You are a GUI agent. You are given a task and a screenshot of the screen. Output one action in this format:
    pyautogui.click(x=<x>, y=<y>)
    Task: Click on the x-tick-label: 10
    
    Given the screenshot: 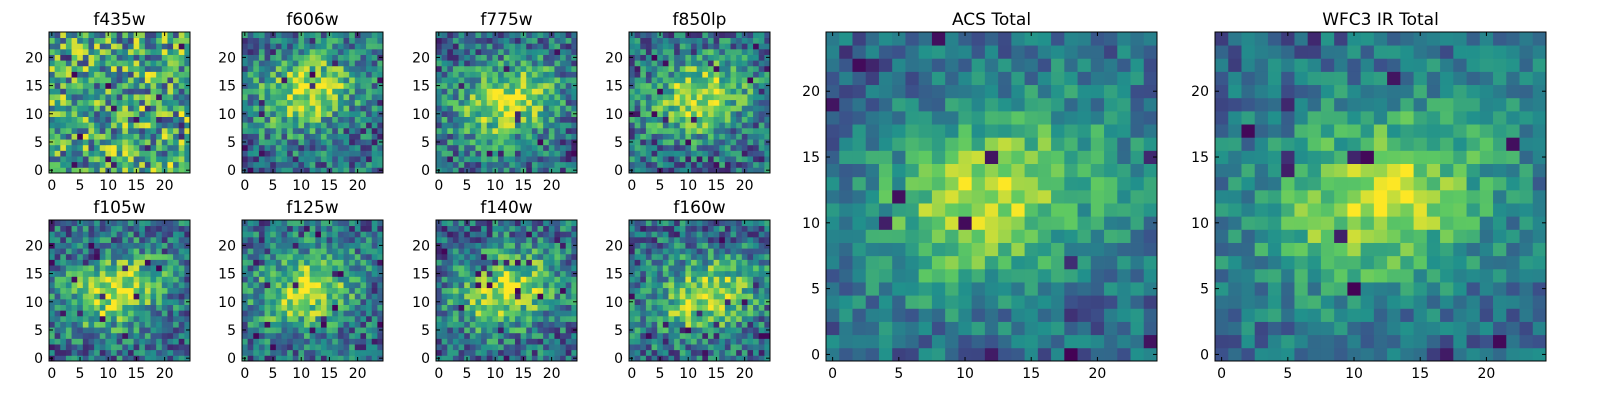 What is the action you would take?
    pyautogui.click(x=688, y=186)
    